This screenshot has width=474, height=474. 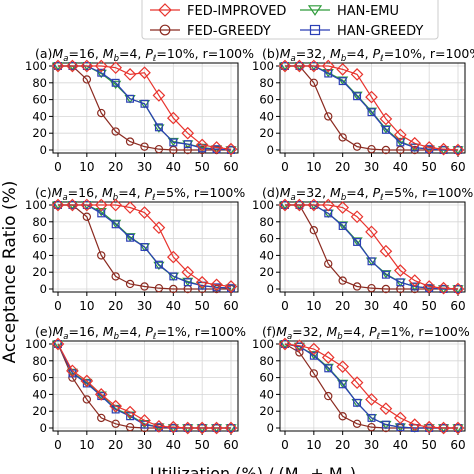 I want to click on legend-label-0: FED-IMPROVED, so click(x=236, y=11).